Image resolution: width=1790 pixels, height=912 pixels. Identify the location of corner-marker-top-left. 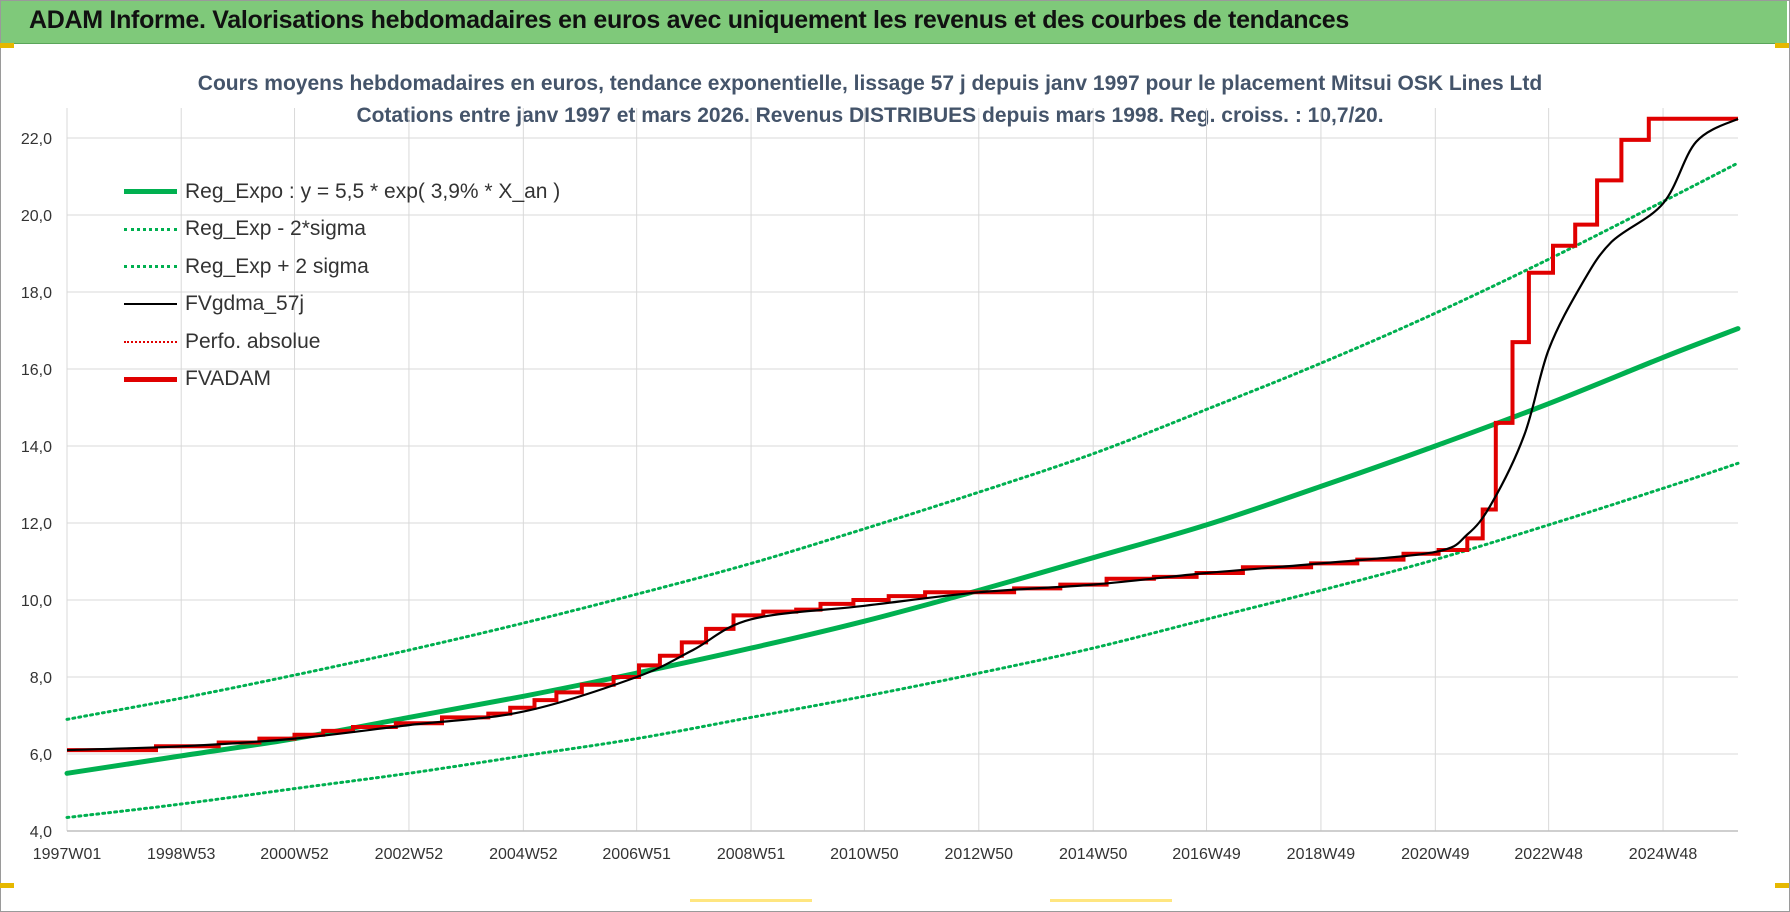
(7, 45).